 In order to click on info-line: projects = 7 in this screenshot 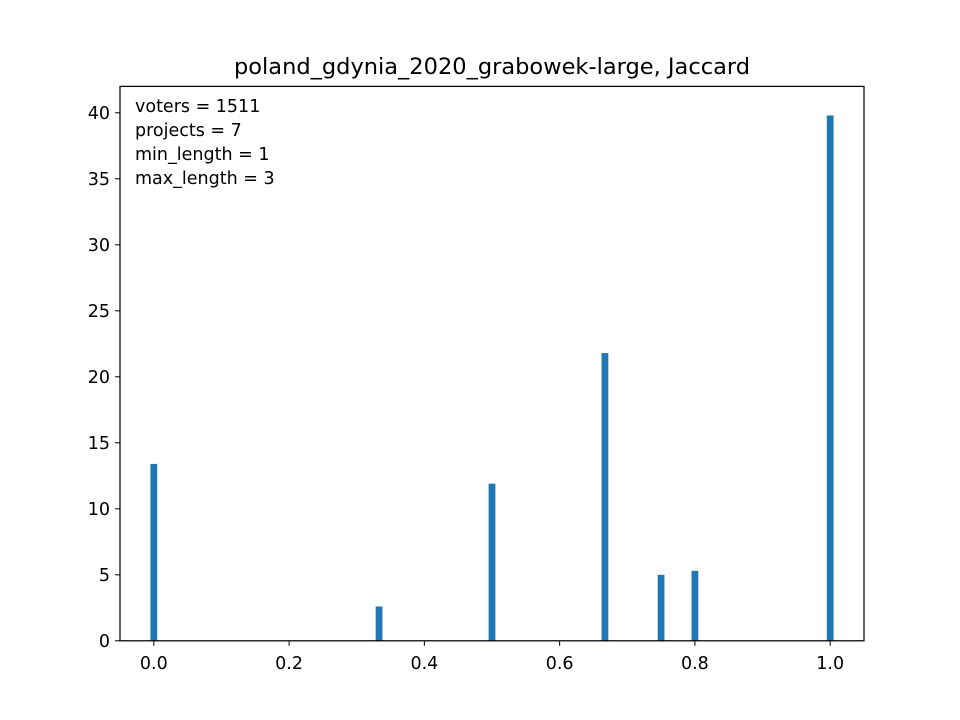, I will do `click(188, 131)`.